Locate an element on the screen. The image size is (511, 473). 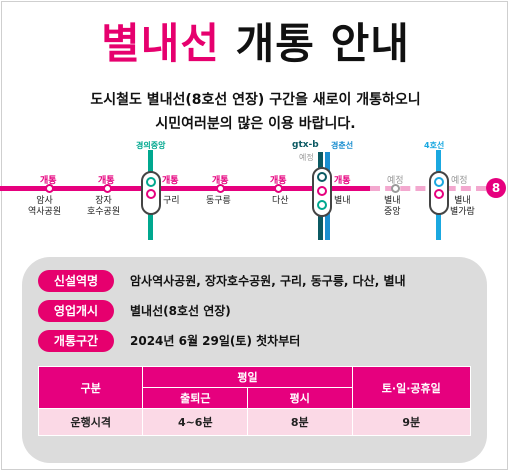
status-donggureung: 개통 is located at coordinates (220, 181).